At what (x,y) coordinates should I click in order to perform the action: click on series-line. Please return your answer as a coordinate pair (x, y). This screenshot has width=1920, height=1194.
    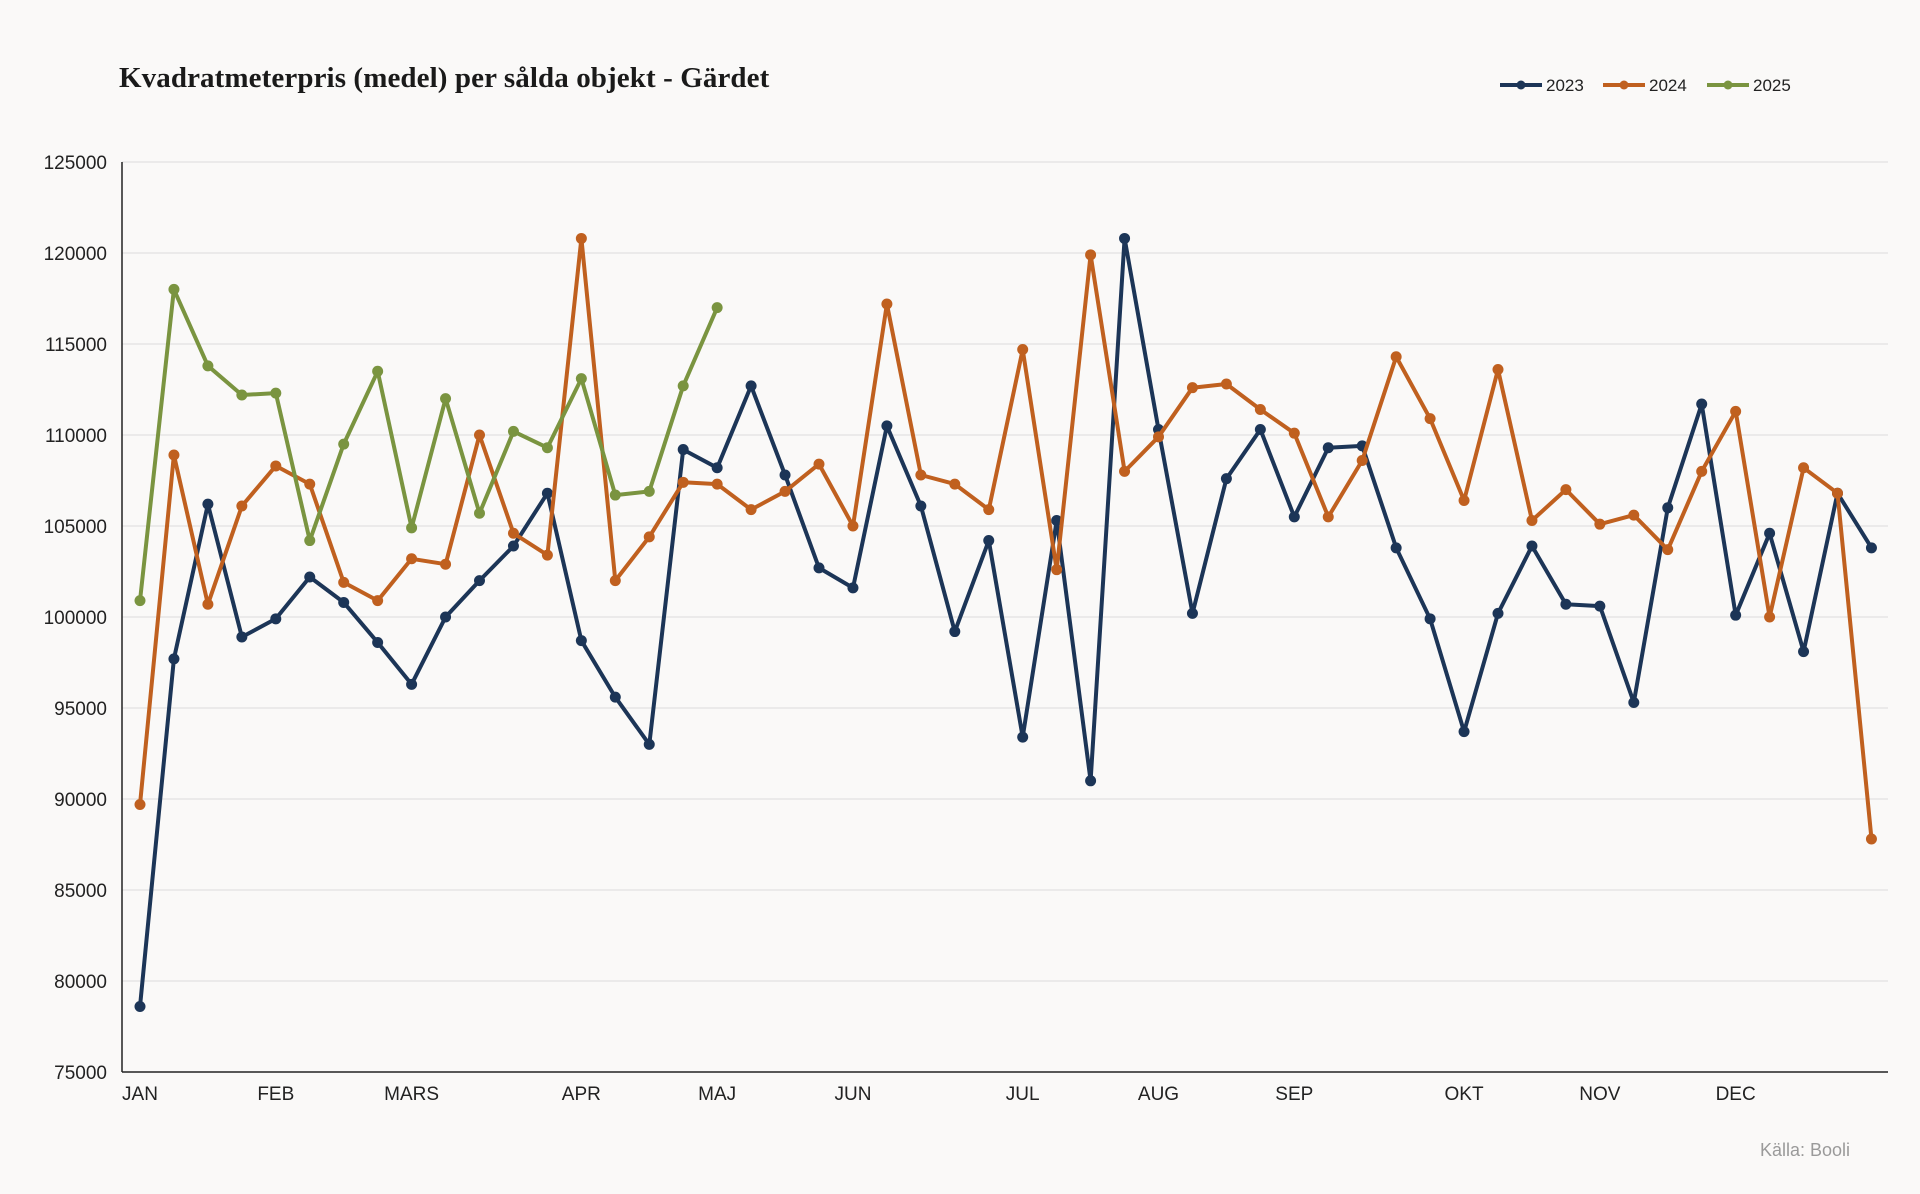
    Looking at the image, I should click on (429, 445).